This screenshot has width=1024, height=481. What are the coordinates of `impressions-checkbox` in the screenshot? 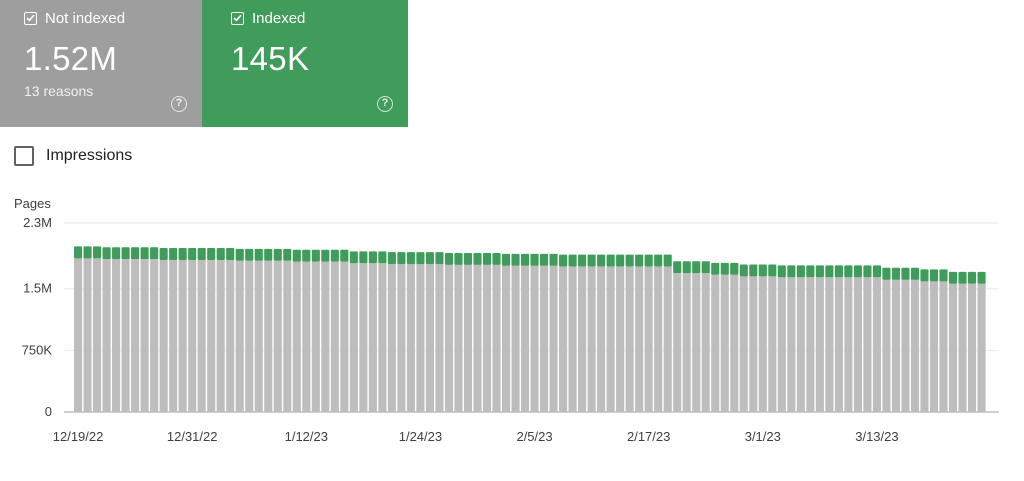 It's located at (24, 156).